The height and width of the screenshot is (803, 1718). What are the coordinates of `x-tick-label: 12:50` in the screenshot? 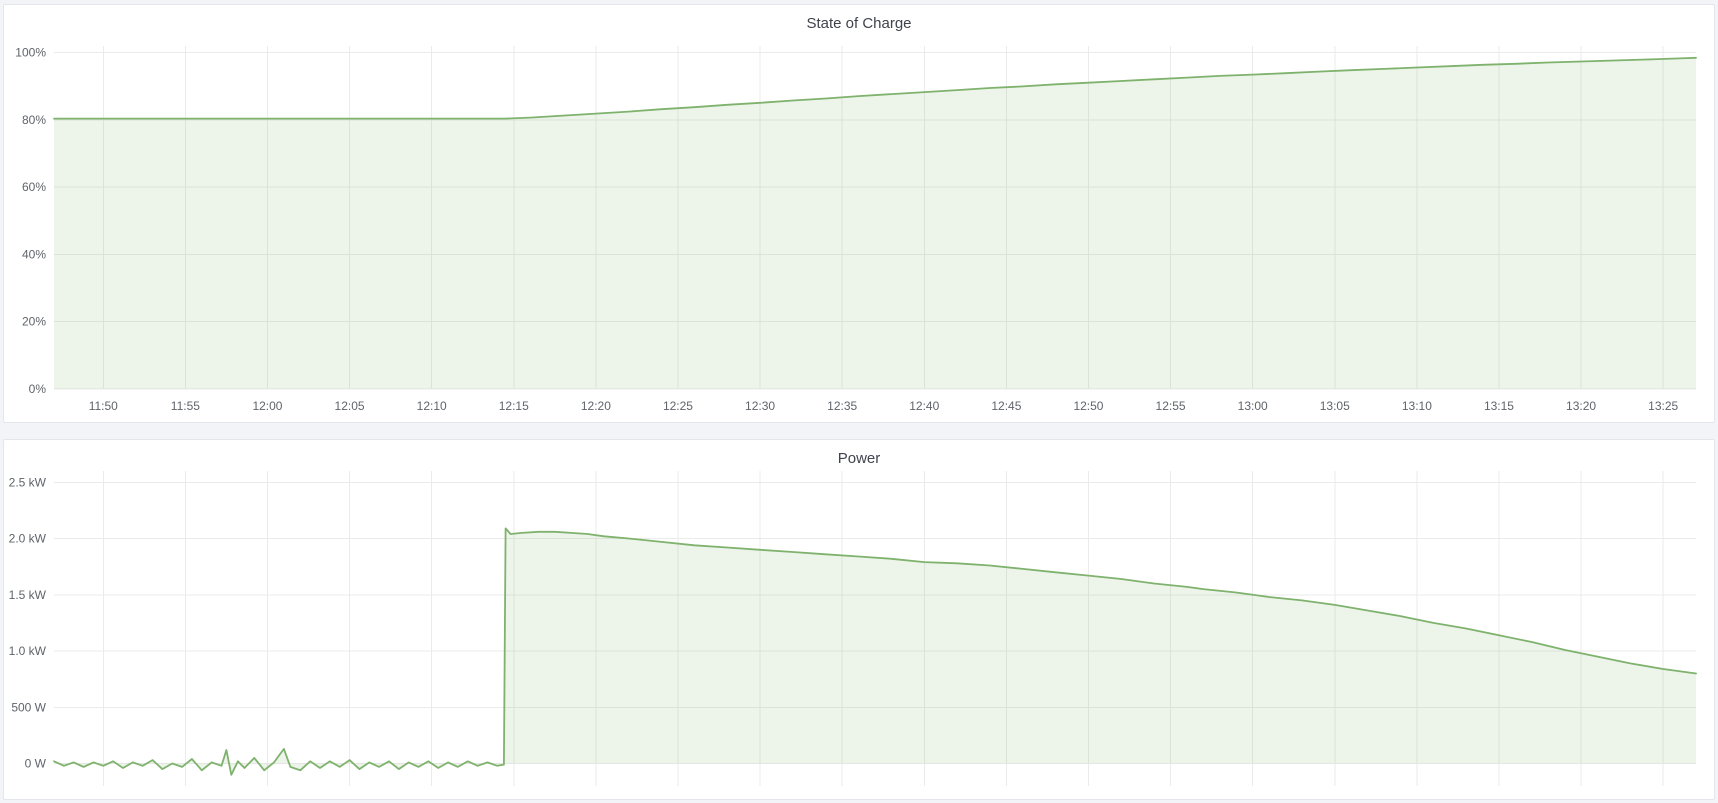 It's located at (1088, 406).